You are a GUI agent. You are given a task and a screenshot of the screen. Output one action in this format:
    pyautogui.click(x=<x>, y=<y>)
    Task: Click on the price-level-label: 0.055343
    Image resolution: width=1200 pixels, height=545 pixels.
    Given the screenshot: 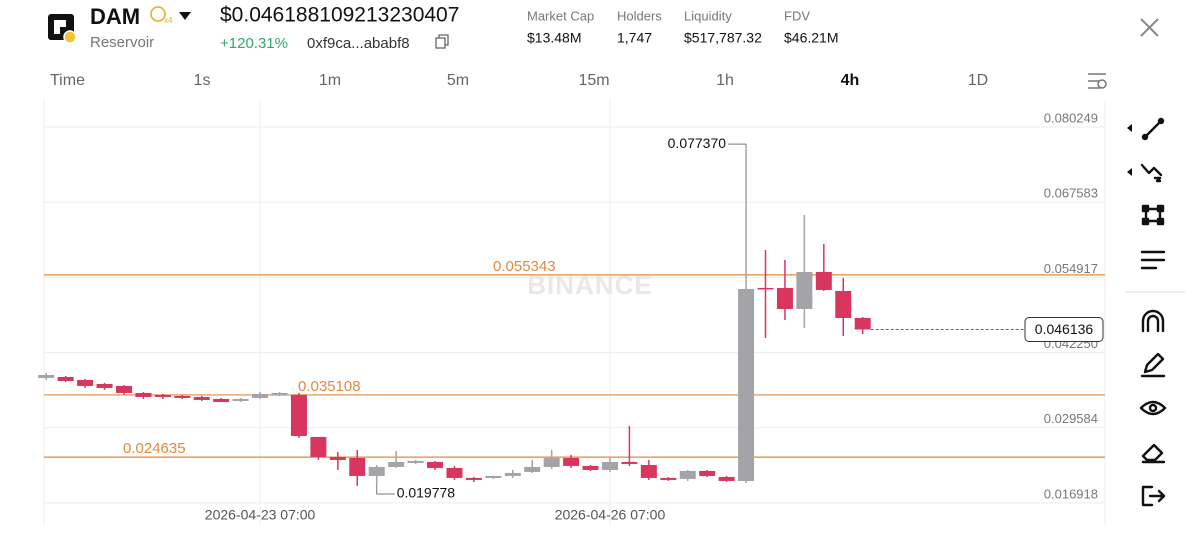 What is the action you would take?
    pyautogui.click(x=524, y=266)
    